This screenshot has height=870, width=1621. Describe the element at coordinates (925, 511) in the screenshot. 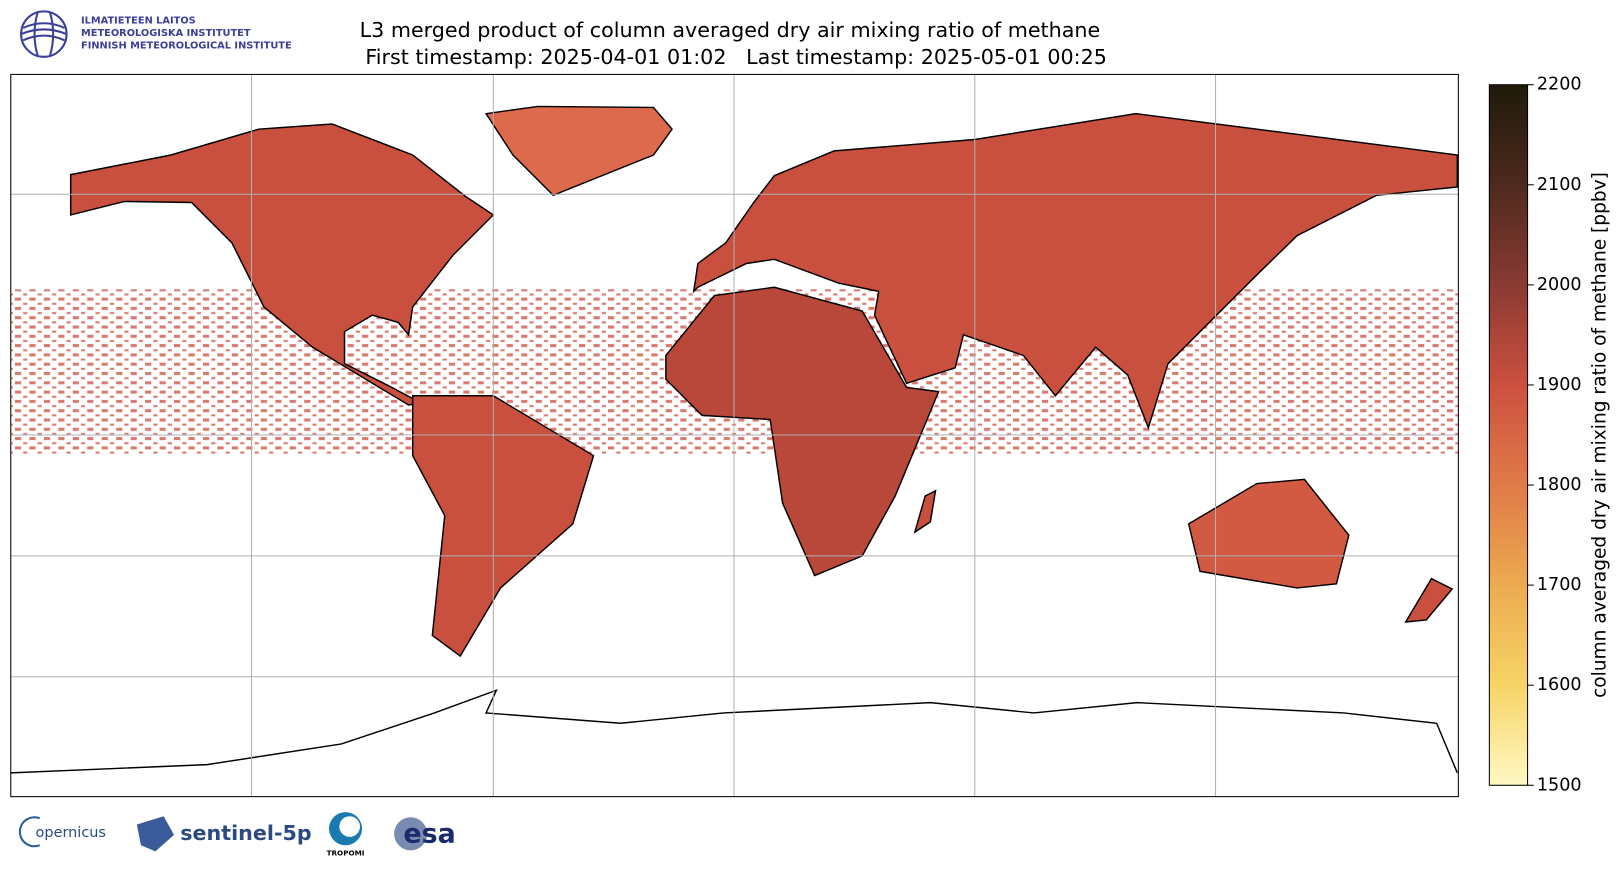

I see `madagascar` at that location.